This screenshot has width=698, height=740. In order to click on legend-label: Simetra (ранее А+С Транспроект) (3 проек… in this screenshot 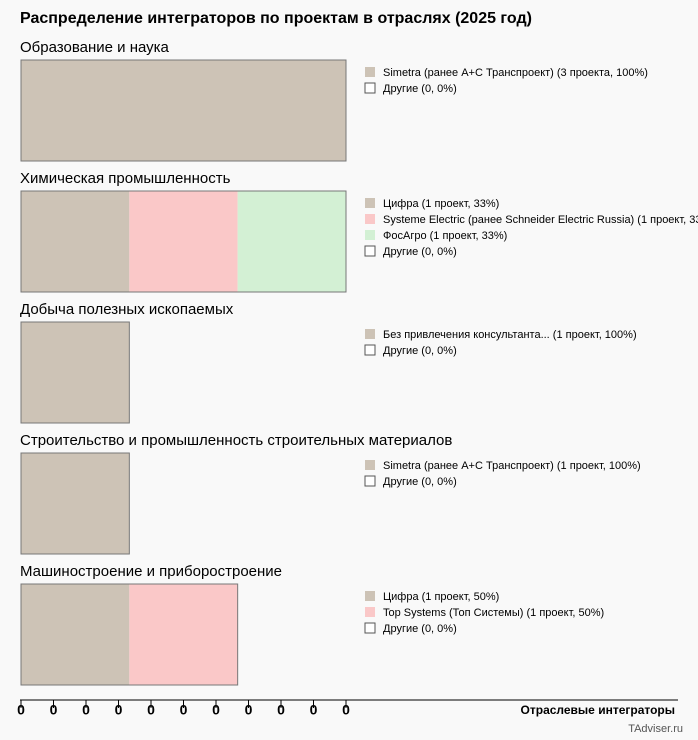, I will do `click(515, 73)`.